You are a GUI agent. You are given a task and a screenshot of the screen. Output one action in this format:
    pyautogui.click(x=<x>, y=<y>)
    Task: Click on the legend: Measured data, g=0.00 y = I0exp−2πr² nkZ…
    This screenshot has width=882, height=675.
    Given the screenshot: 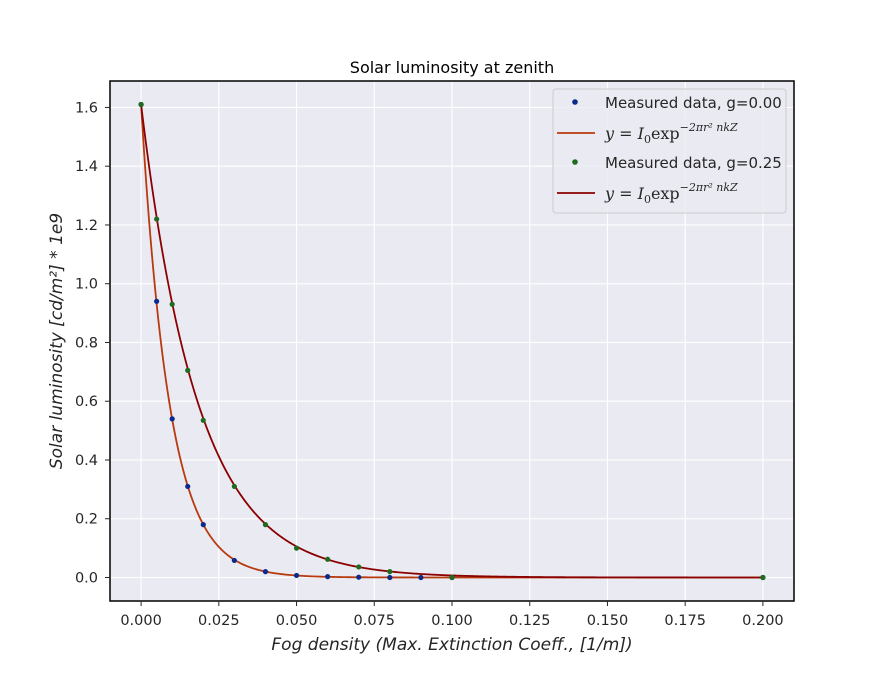 What is the action you would take?
    pyautogui.click(x=669, y=151)
    